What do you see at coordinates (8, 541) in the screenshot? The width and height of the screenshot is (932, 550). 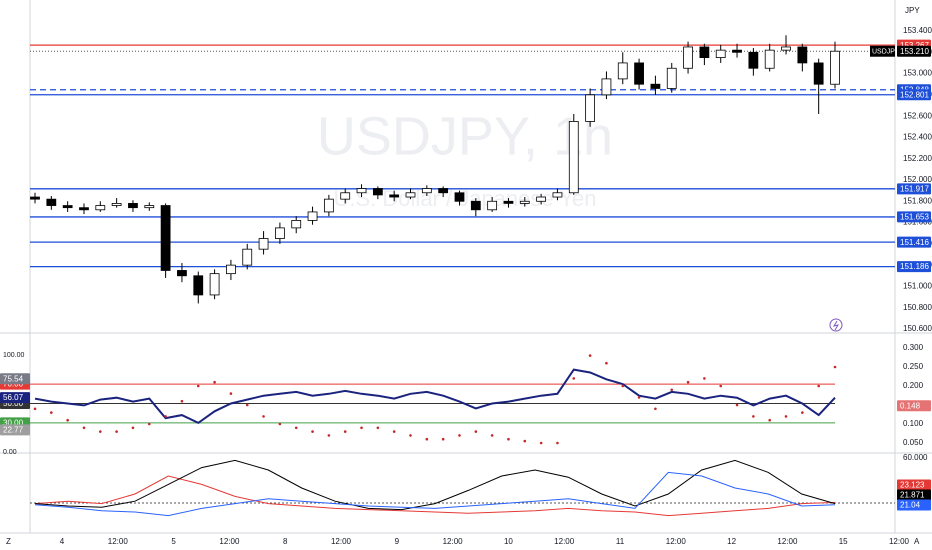 I see `corner-left: Z` at bounding box center [8, 541].